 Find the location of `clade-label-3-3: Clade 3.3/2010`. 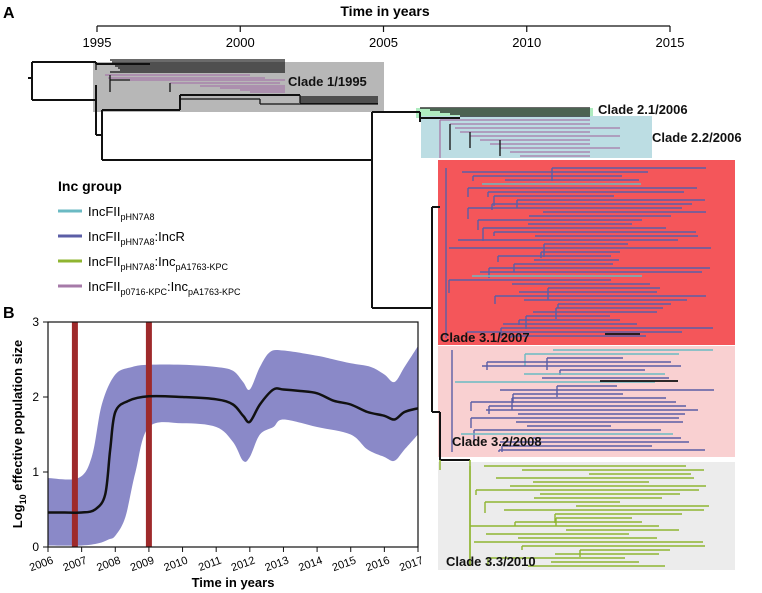

clade-label-3-3: Clade 3.3/2010 is located at coordinates (491, 561).